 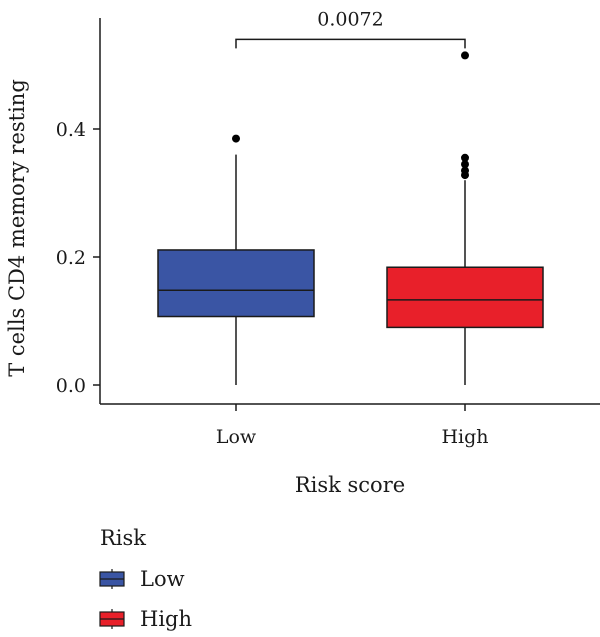 I want to click on legend-title: Risk, so click(x=123, y=538).